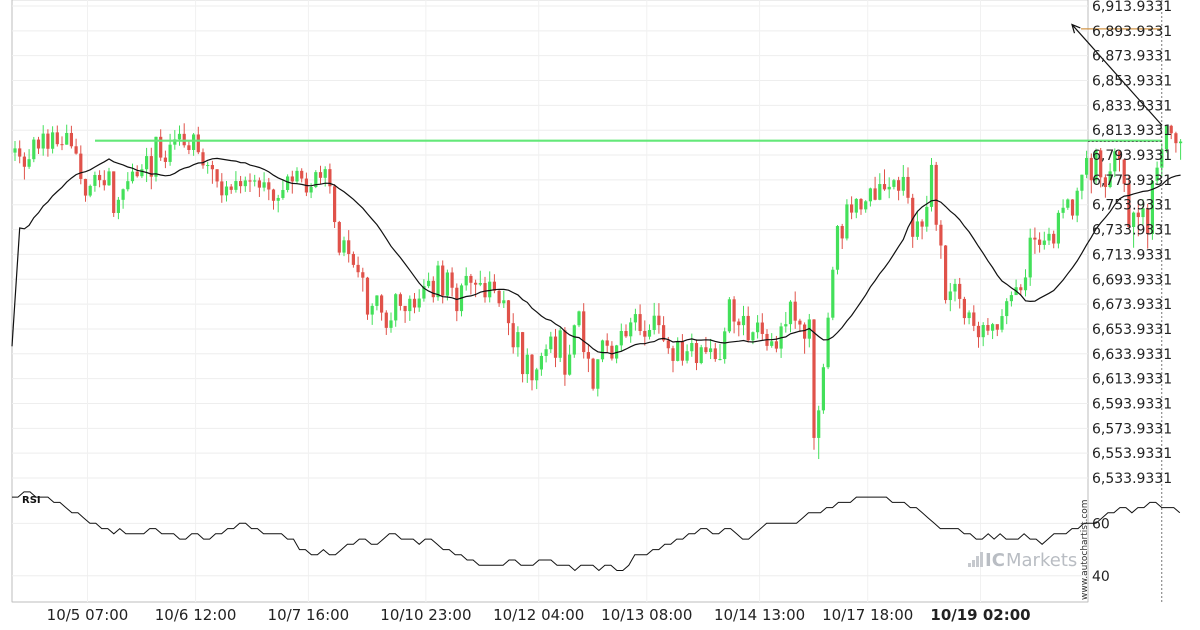  Describe the element at coordinates (1132, 404) in the screenshot. I see `y-tick-label: 6,593.9331` at that location.